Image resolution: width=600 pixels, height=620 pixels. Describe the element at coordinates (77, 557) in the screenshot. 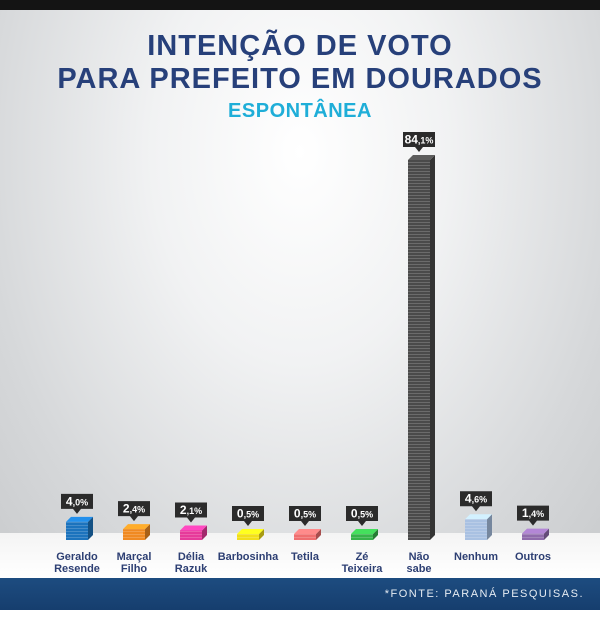

I see `category-label: Geraldo` at that location.